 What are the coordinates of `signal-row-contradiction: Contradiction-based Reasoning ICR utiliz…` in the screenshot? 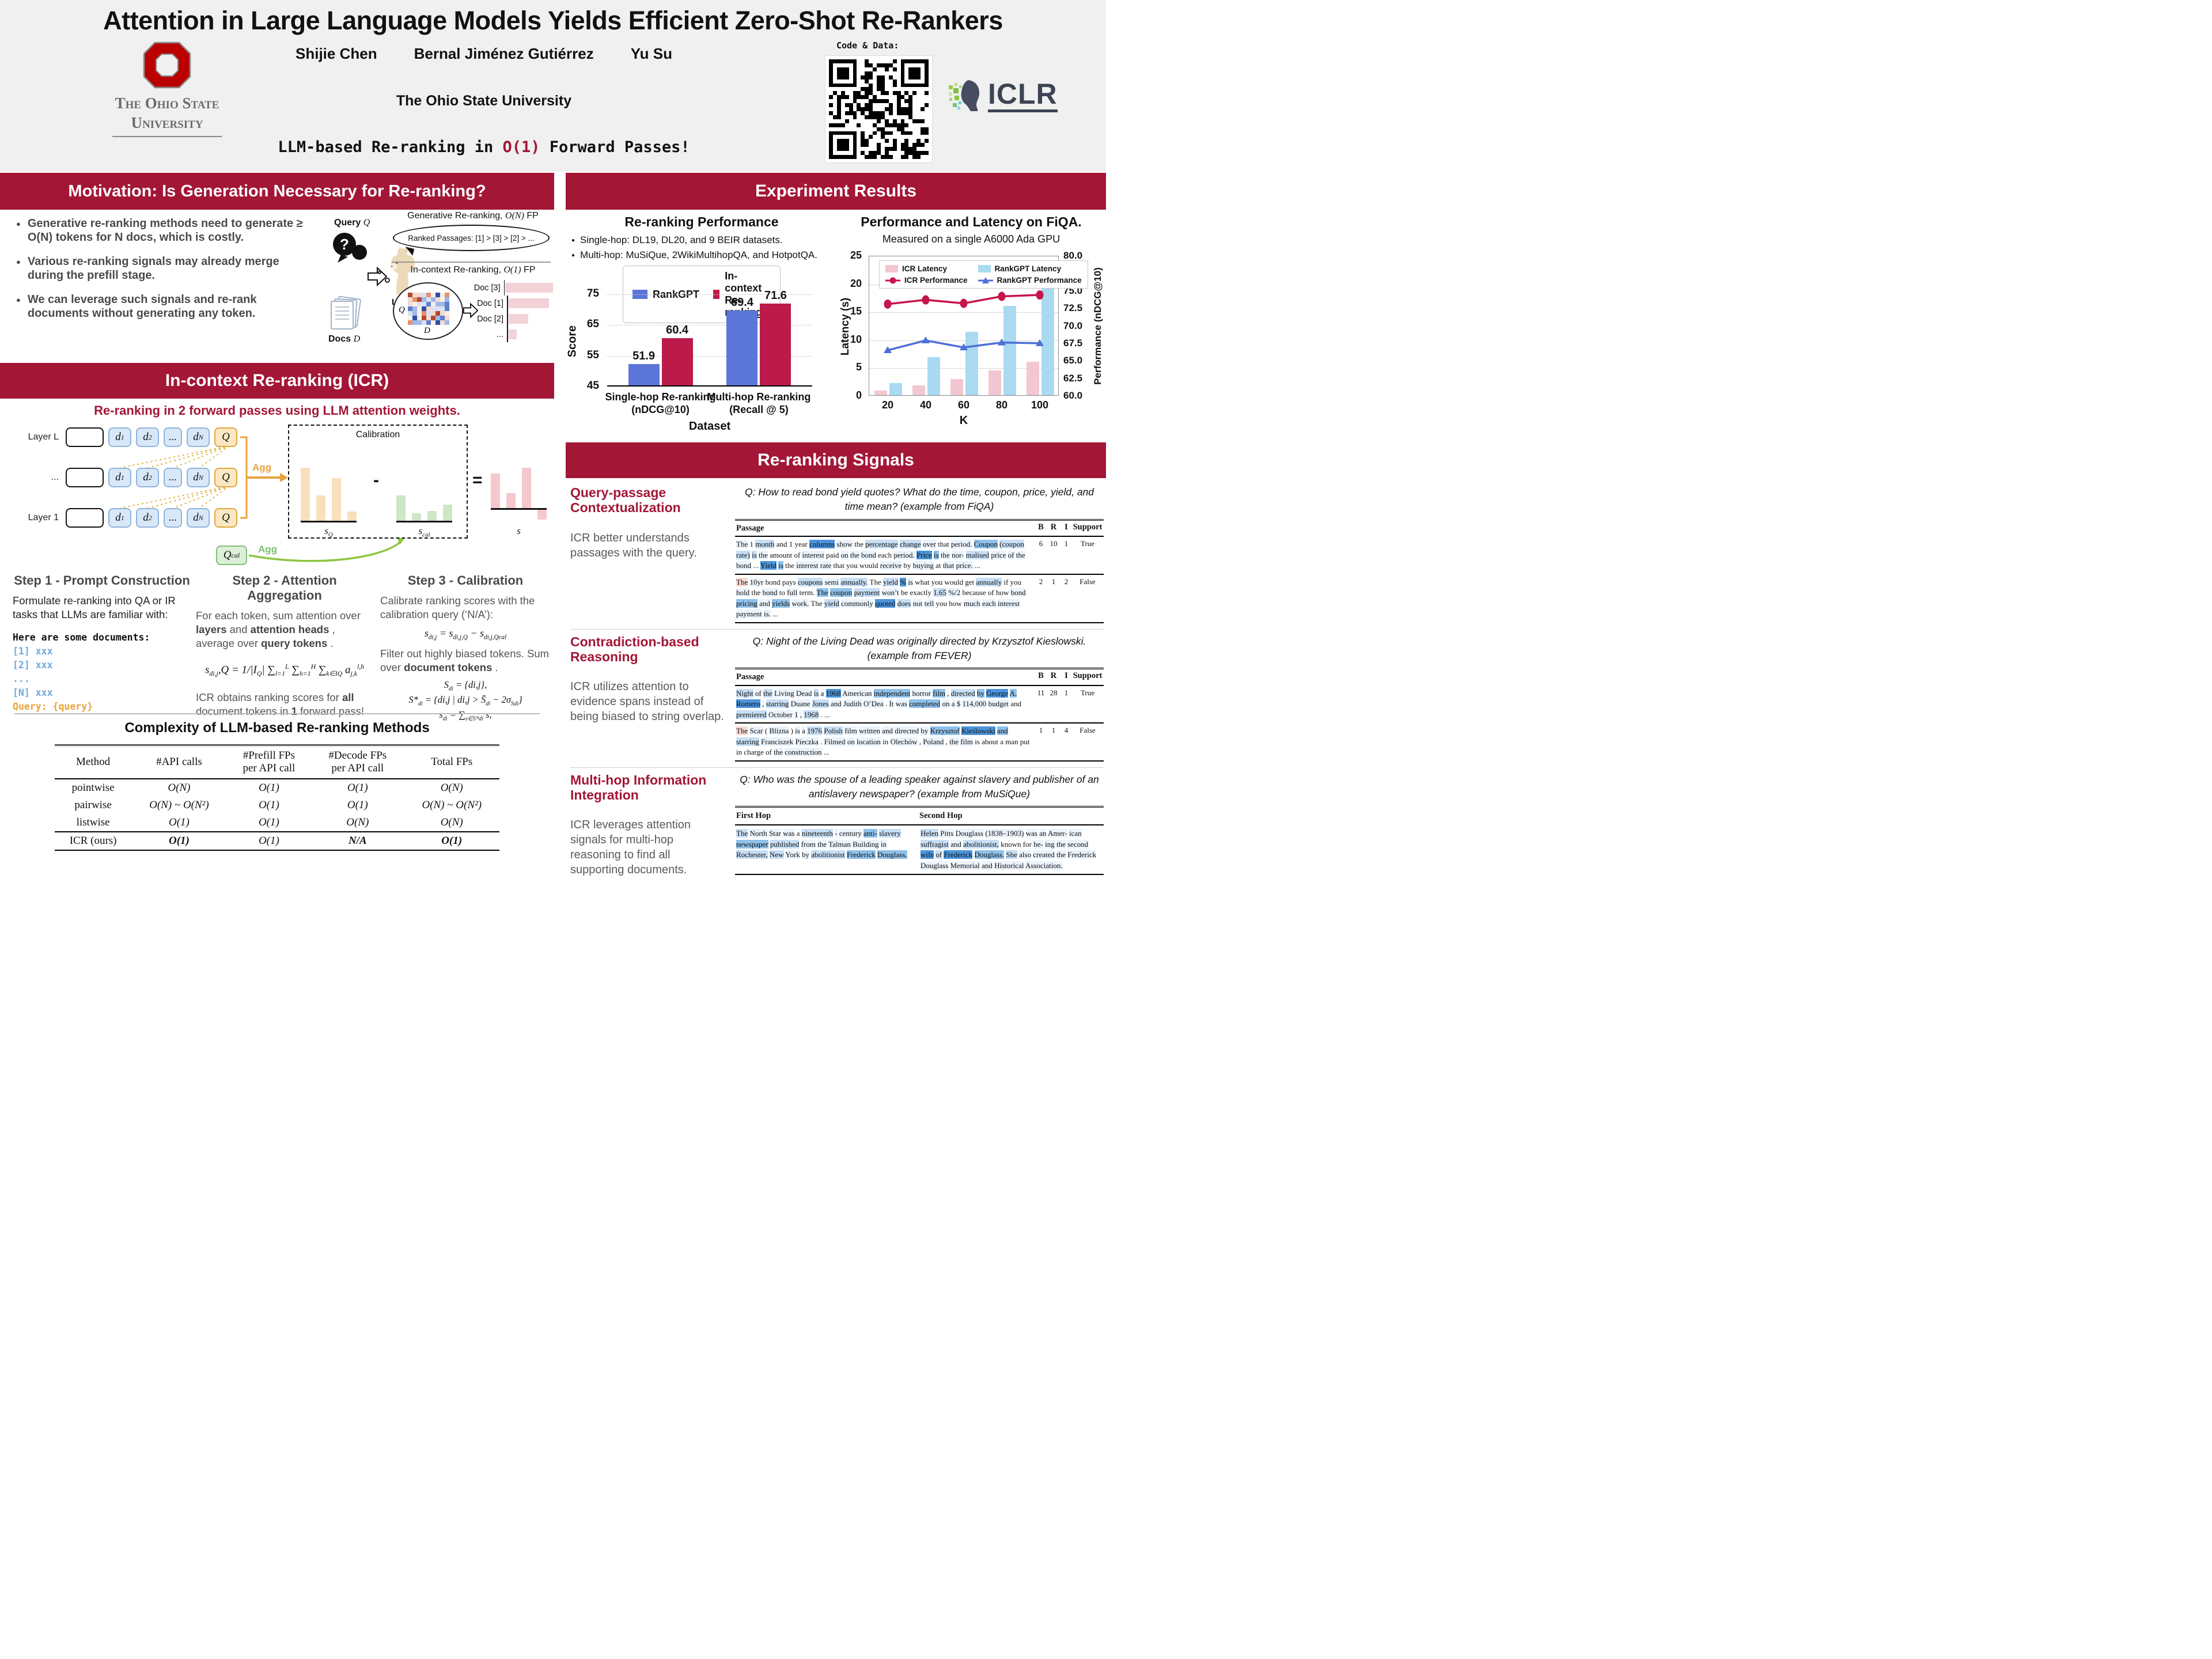 It's located at (837, 698).